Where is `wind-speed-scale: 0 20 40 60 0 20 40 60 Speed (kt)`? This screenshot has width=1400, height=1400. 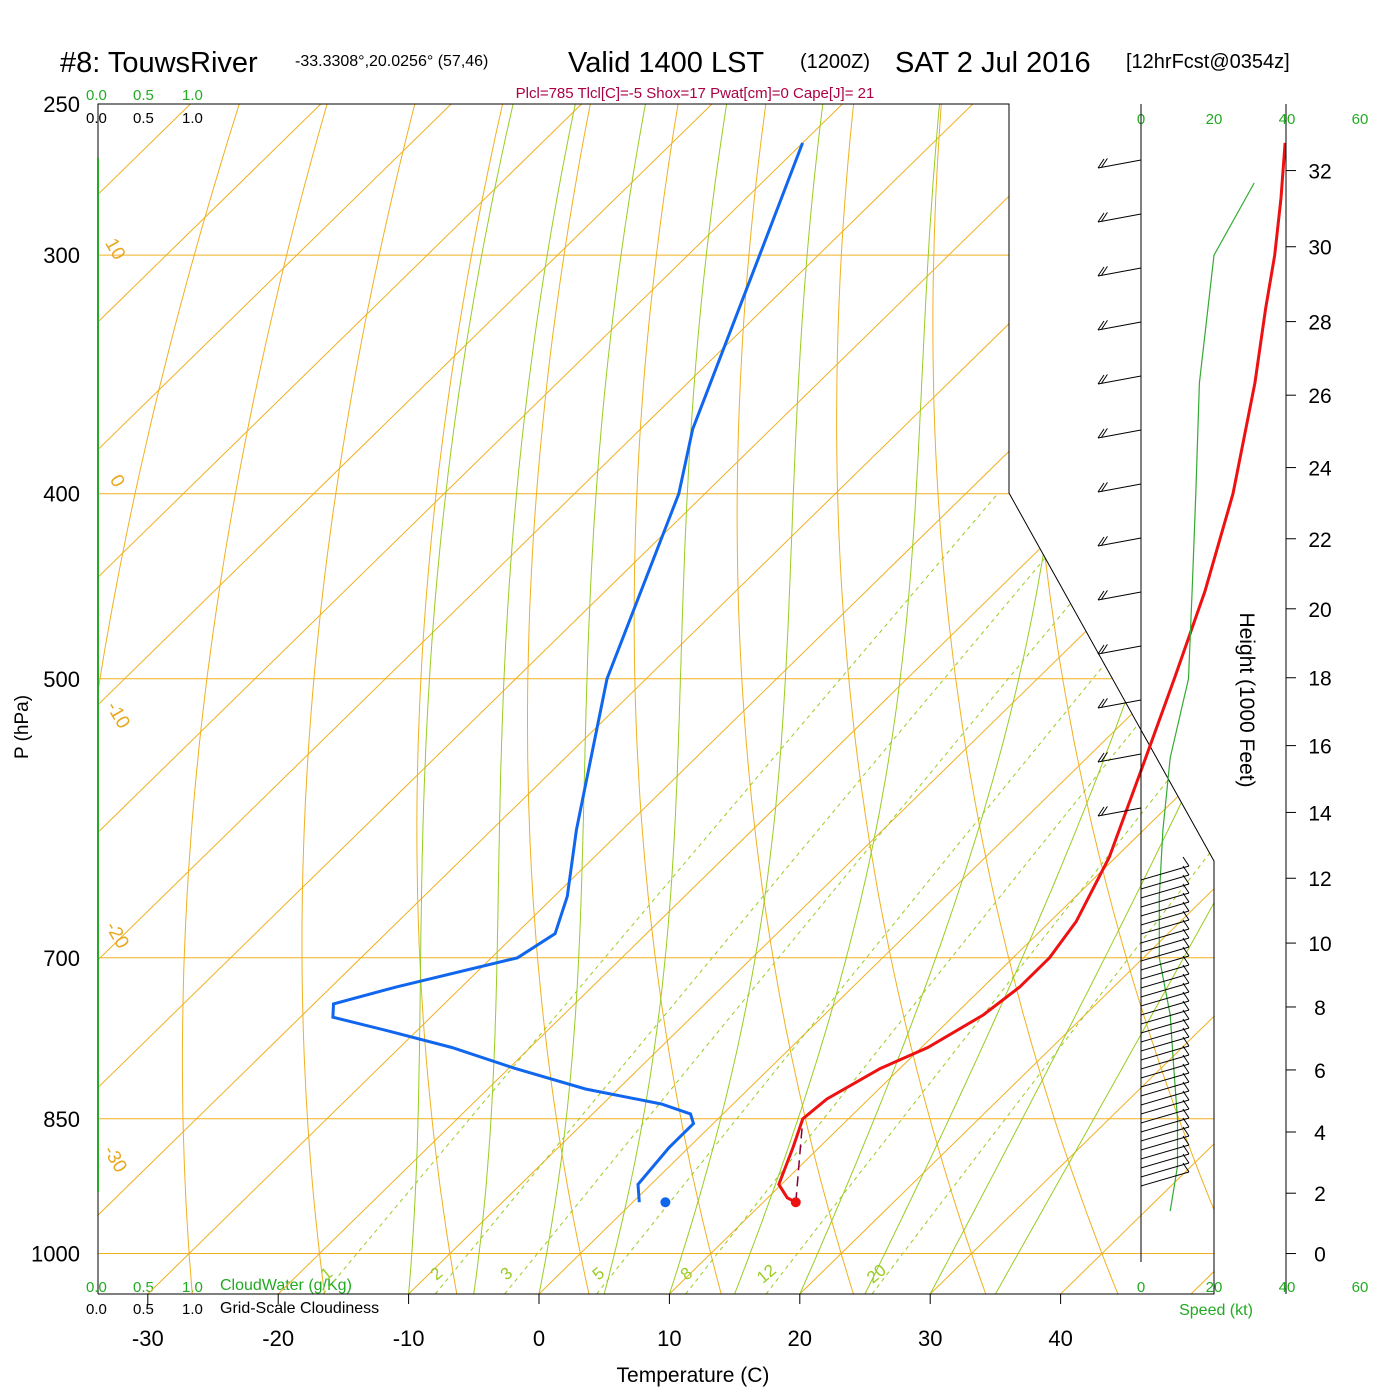 wind-speed-scale: 0 20 40 60 0 20 40 60 Speed (kt) is located at coordinates (1253, 715).